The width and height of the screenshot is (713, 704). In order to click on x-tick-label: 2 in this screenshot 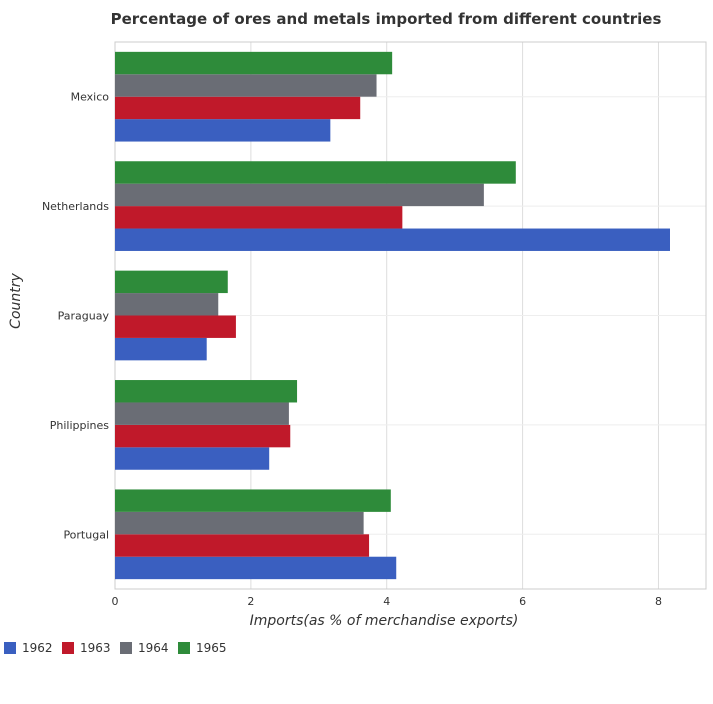, I will do `click(250, 601)`.